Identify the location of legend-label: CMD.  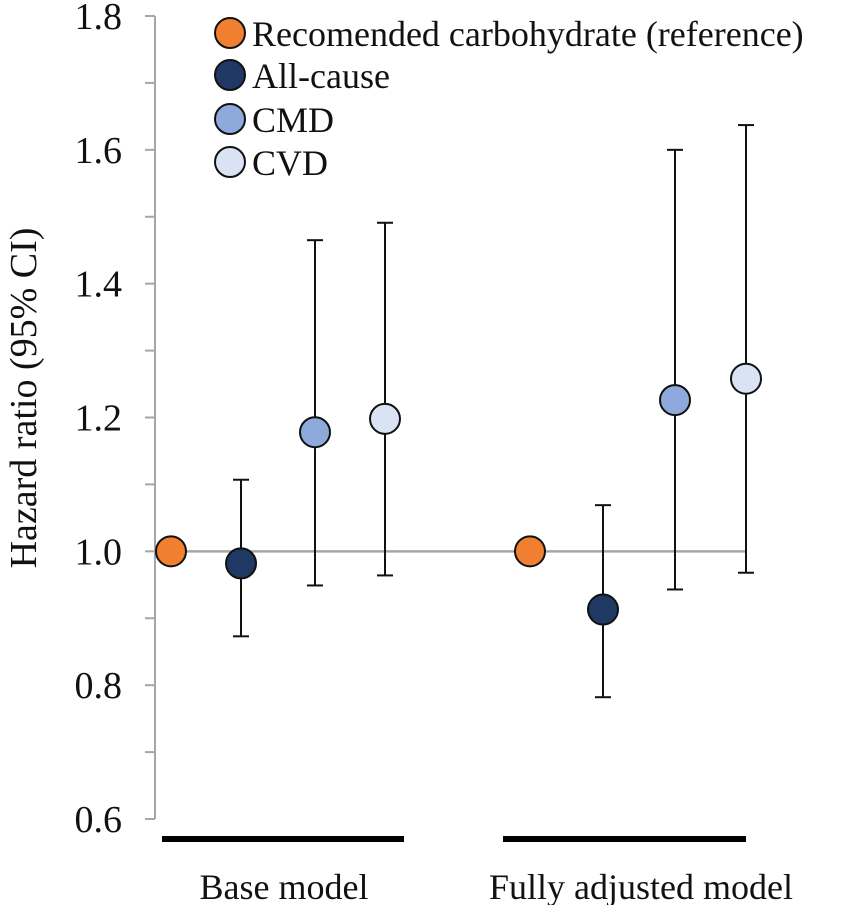
(293, 120).